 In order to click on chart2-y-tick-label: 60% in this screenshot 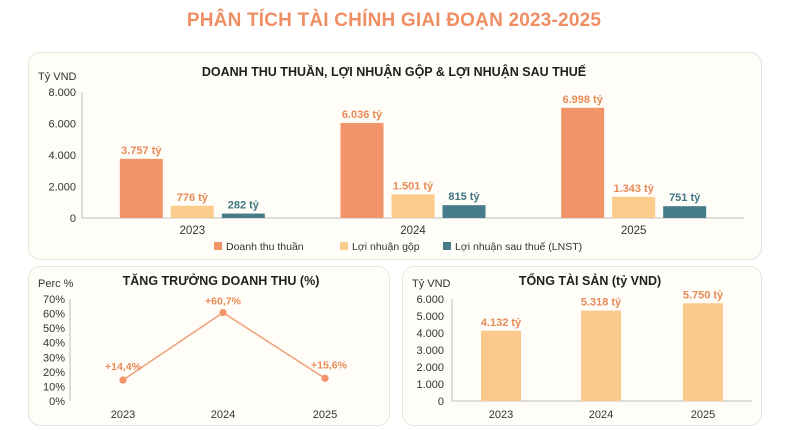, I will do `click(54, 315)`.